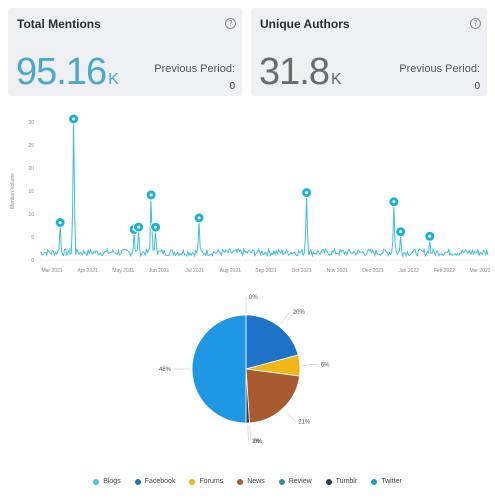  I want to click on x-tick-label: Dec 2021, so click(373, 271).